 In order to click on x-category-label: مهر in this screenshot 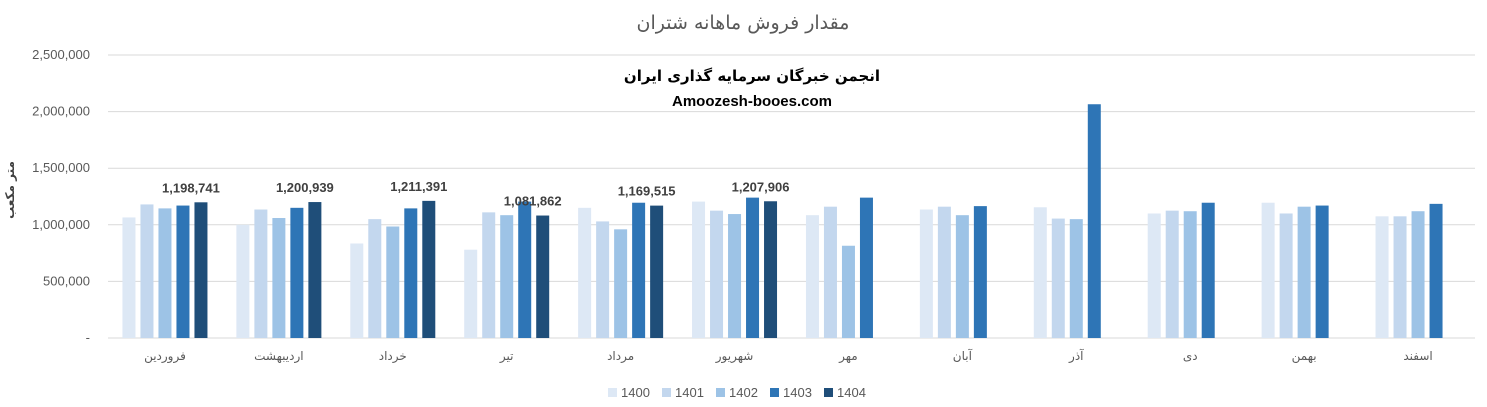, I will do `click(848, 356)`.